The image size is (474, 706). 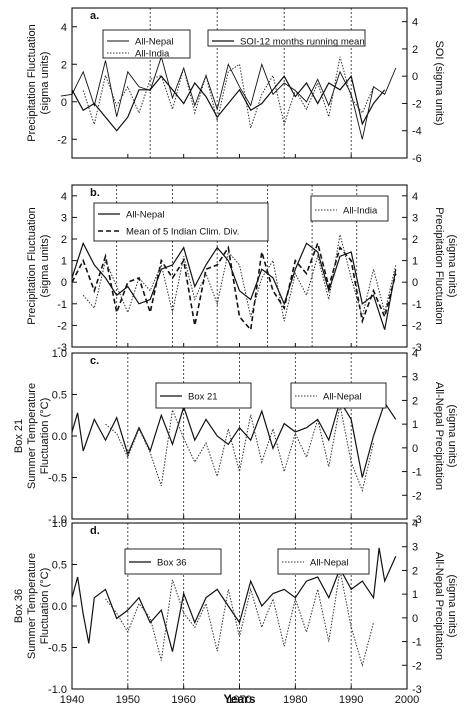 I want to click on x-tick-label: 1970, so click(x=239, y=700).